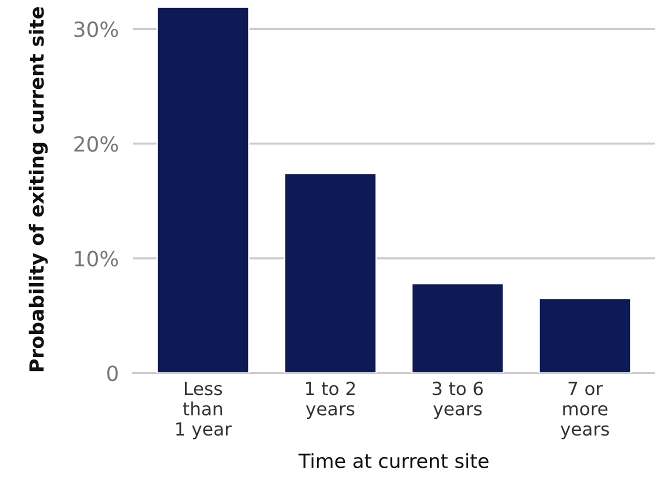  I want to click on x-tick-label: 1 to 2 years, so click(330, 401).